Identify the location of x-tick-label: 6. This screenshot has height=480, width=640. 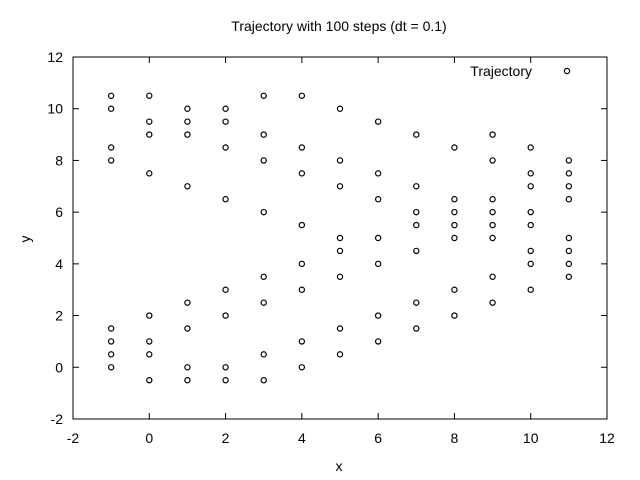
(378, 438).